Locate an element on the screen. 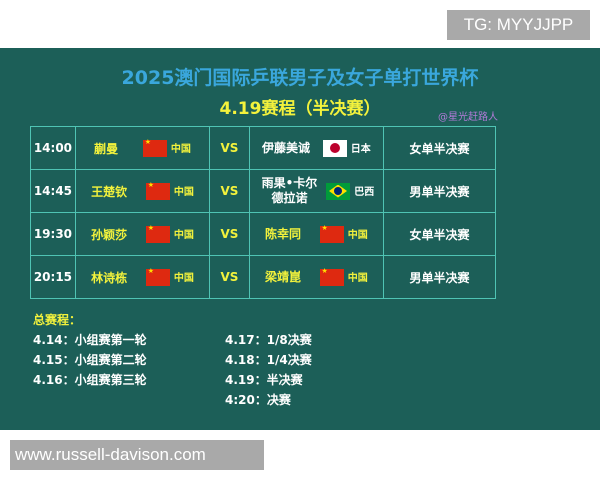 The image size is (600, 480). player2-cell: 陈幸同 中国 is located at coordinates (316, 234).